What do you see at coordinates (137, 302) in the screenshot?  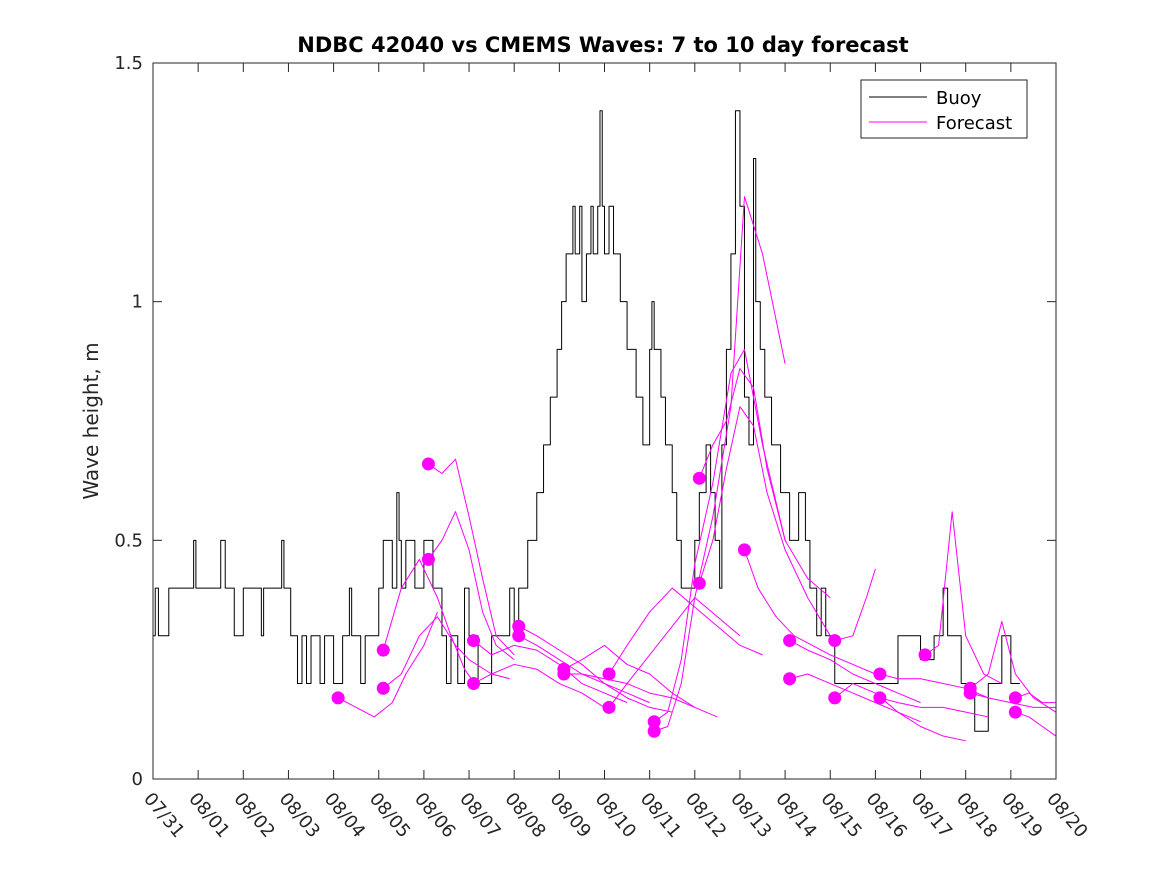 I see `y-tick-label: 1` at bounding box center [137, 302].